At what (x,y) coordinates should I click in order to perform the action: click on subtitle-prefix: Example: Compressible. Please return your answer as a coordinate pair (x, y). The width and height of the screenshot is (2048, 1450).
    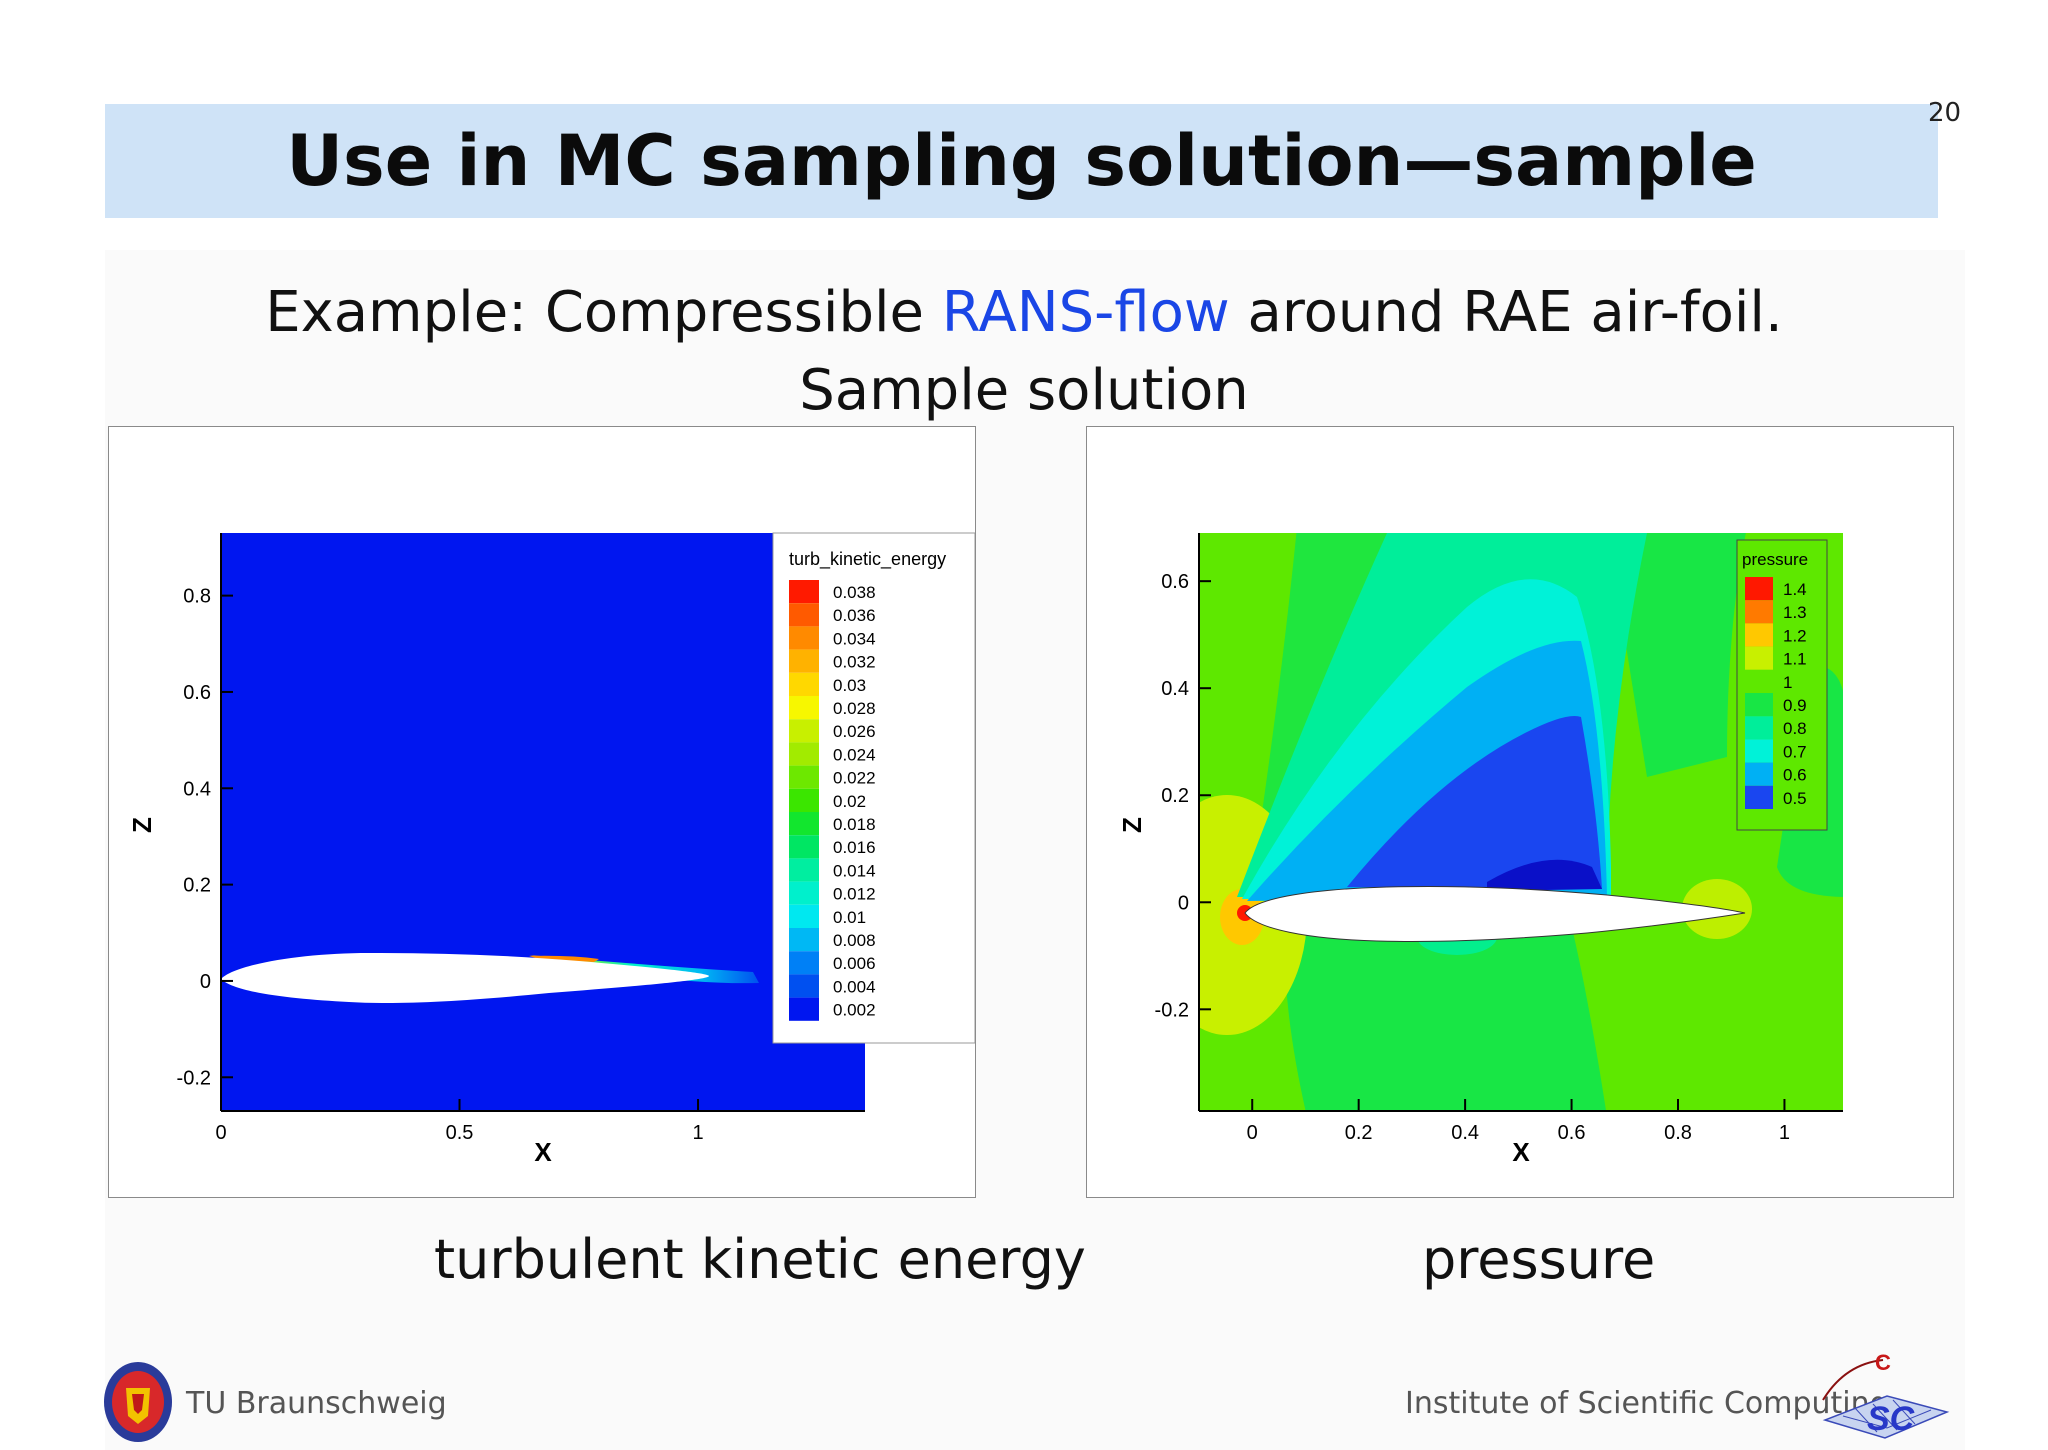
    Looking at the image, I should click on (603, 312).